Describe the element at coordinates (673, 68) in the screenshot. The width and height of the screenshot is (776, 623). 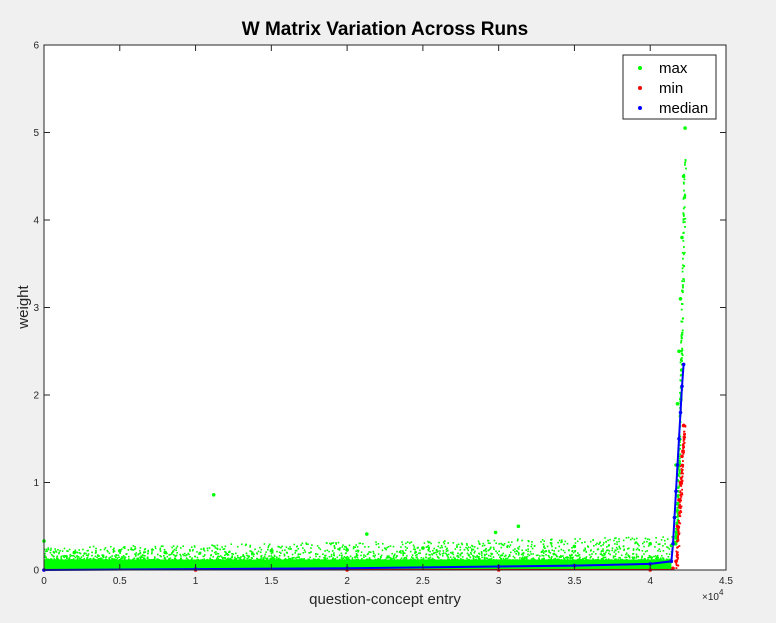
I see `legend-label-max: max` at that location.